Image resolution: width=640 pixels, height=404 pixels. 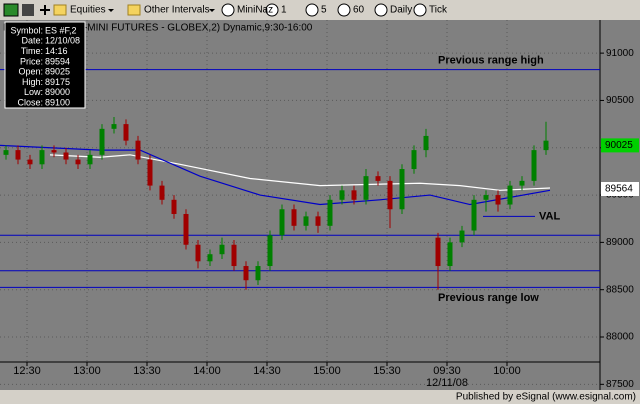 What do you see at coordinates (324, 10) in the screenshot?
I see `toolbar-item: 5` at bounding box center [324, 10].